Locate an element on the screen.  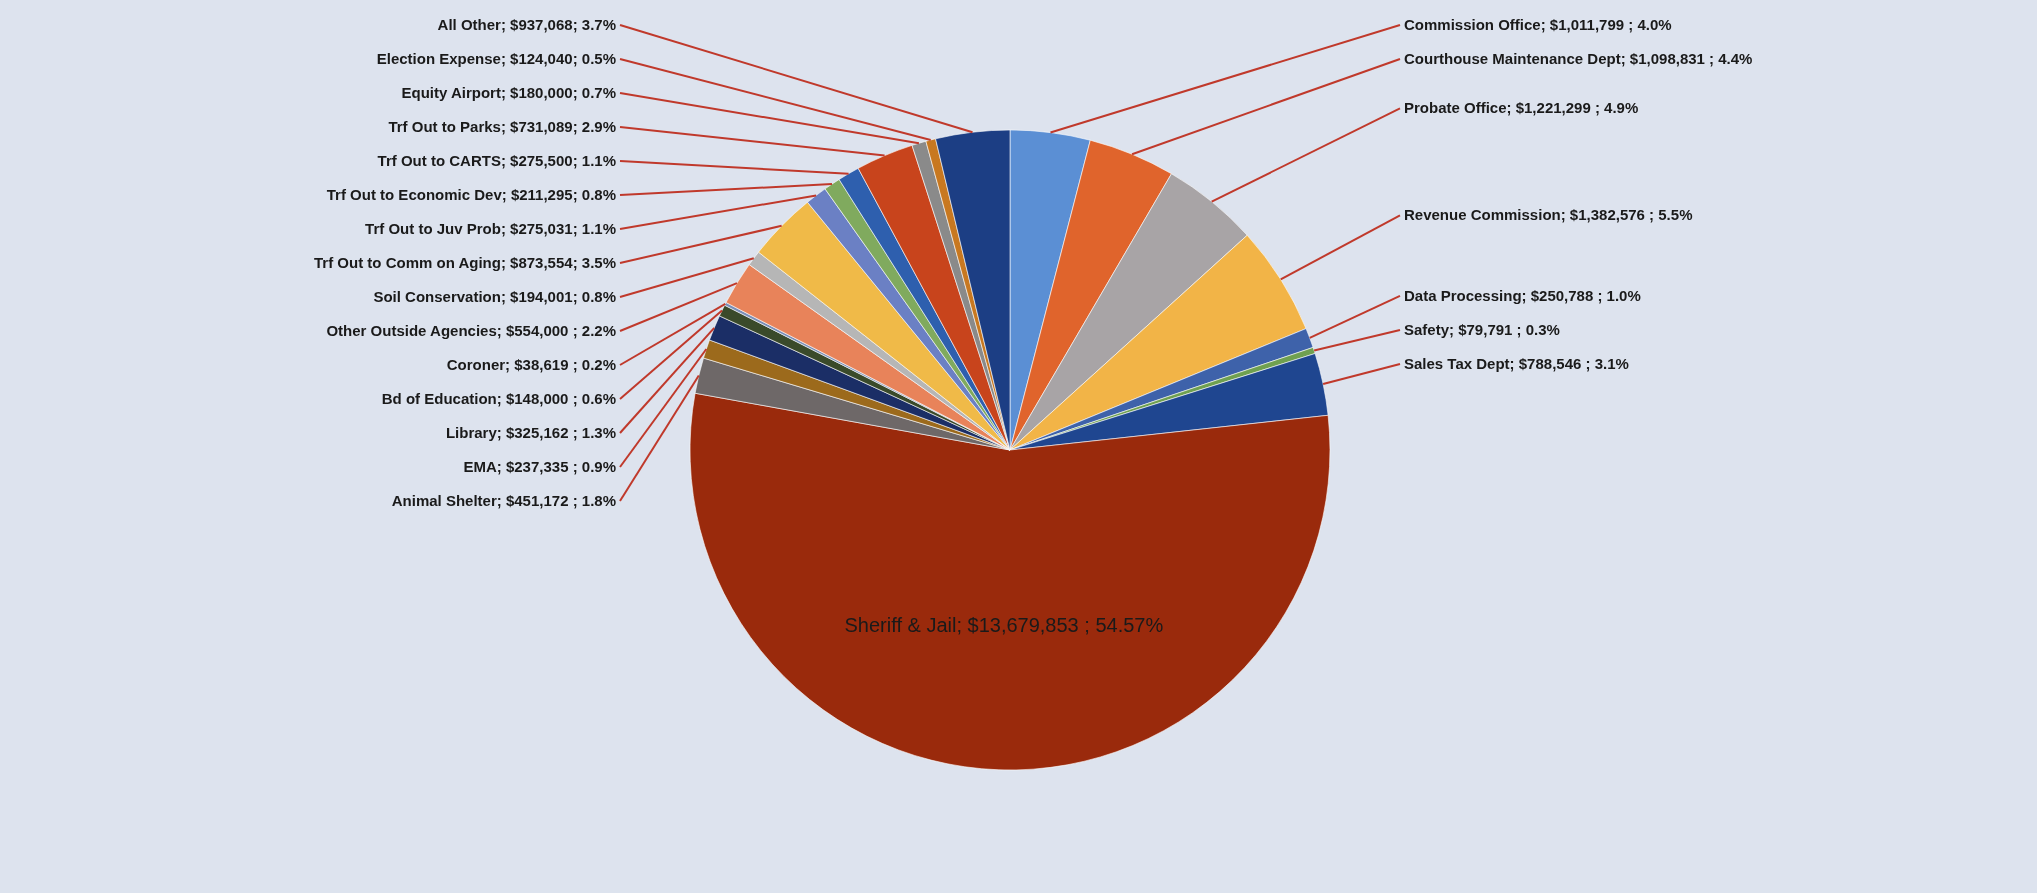
slice-label: Coroner; $38,619 ; 0.2% is located at coordinates (531, 364).